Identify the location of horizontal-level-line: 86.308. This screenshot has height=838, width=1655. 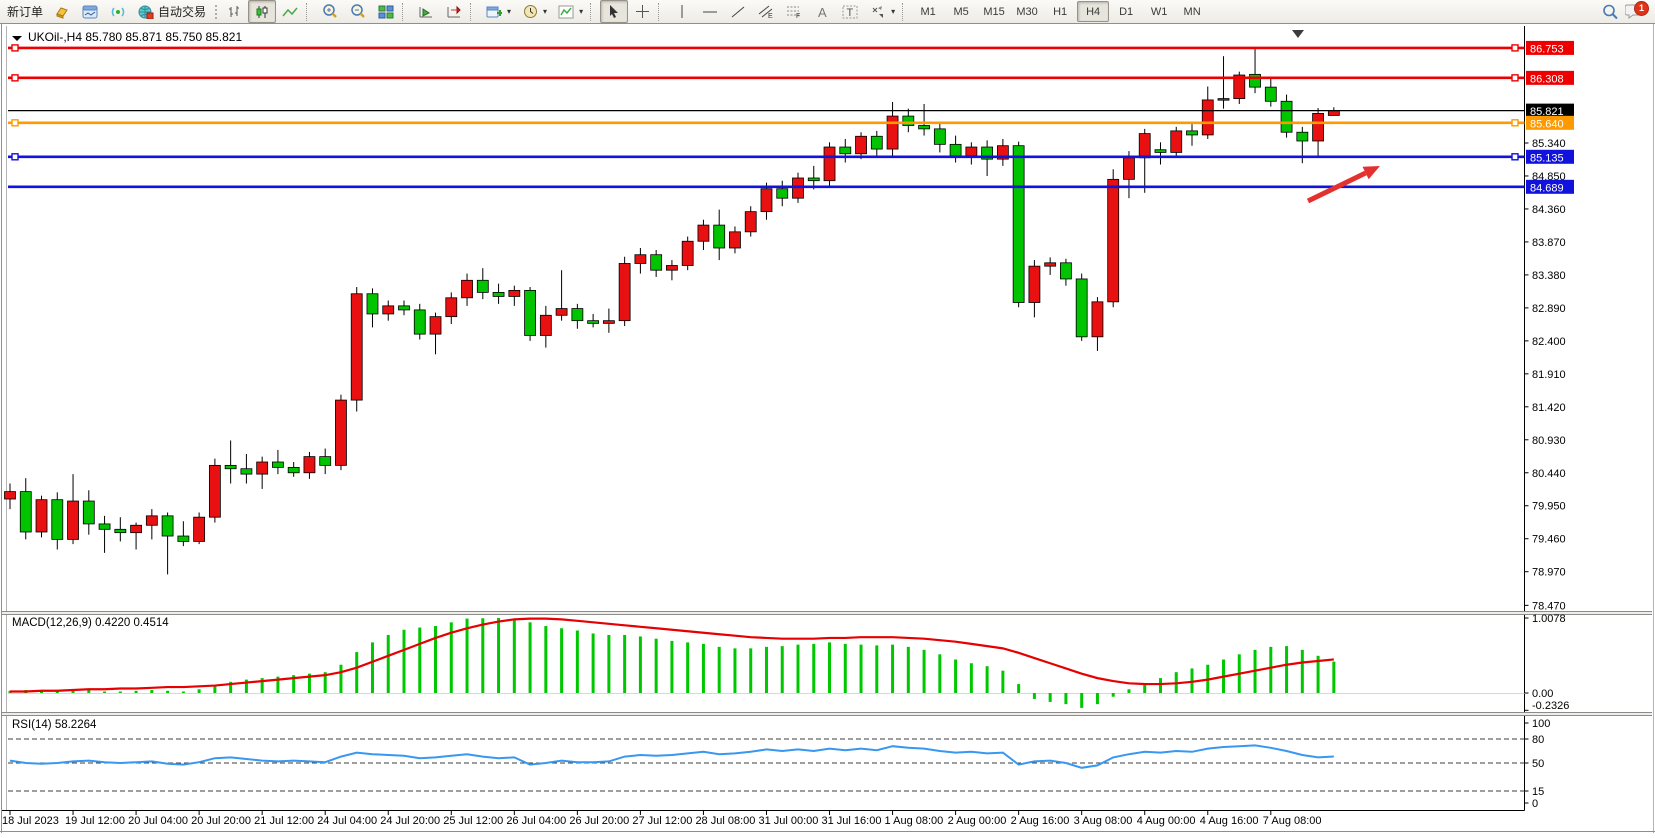
(791, 78).